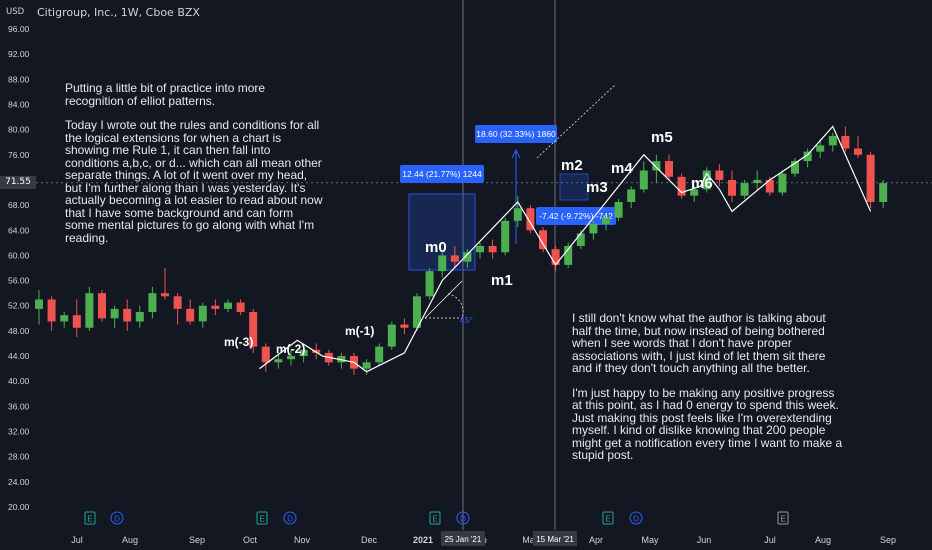 The width and height of the screenshot is (932, 550). Describe the element at coordinates (118, 12) in the screenshot. I see `symbol-title: Citigroup, Inc., 1W, Cboe BZX` at that location.